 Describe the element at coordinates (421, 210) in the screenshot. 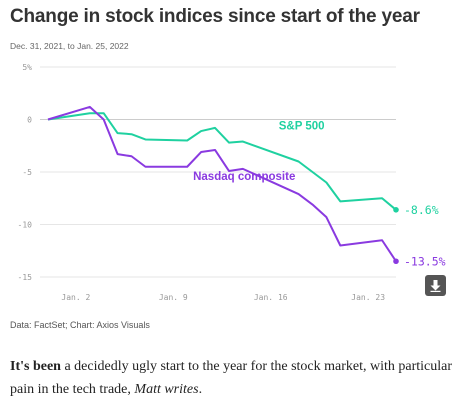

I see `series-end-label-0: -8.6%` at that location.